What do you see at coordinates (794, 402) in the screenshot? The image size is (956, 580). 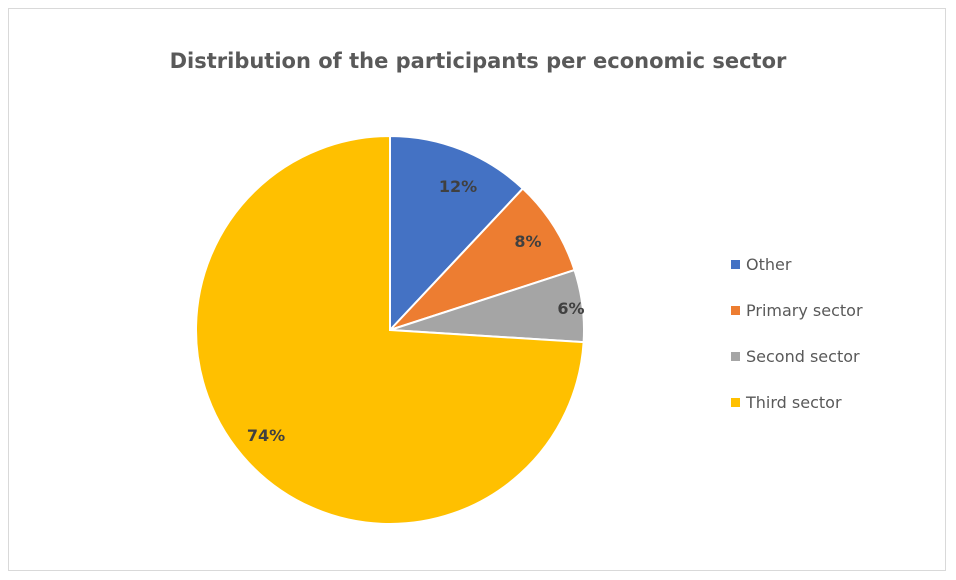 I see `legend-label: Third sector` at bounding box center [794, 402].